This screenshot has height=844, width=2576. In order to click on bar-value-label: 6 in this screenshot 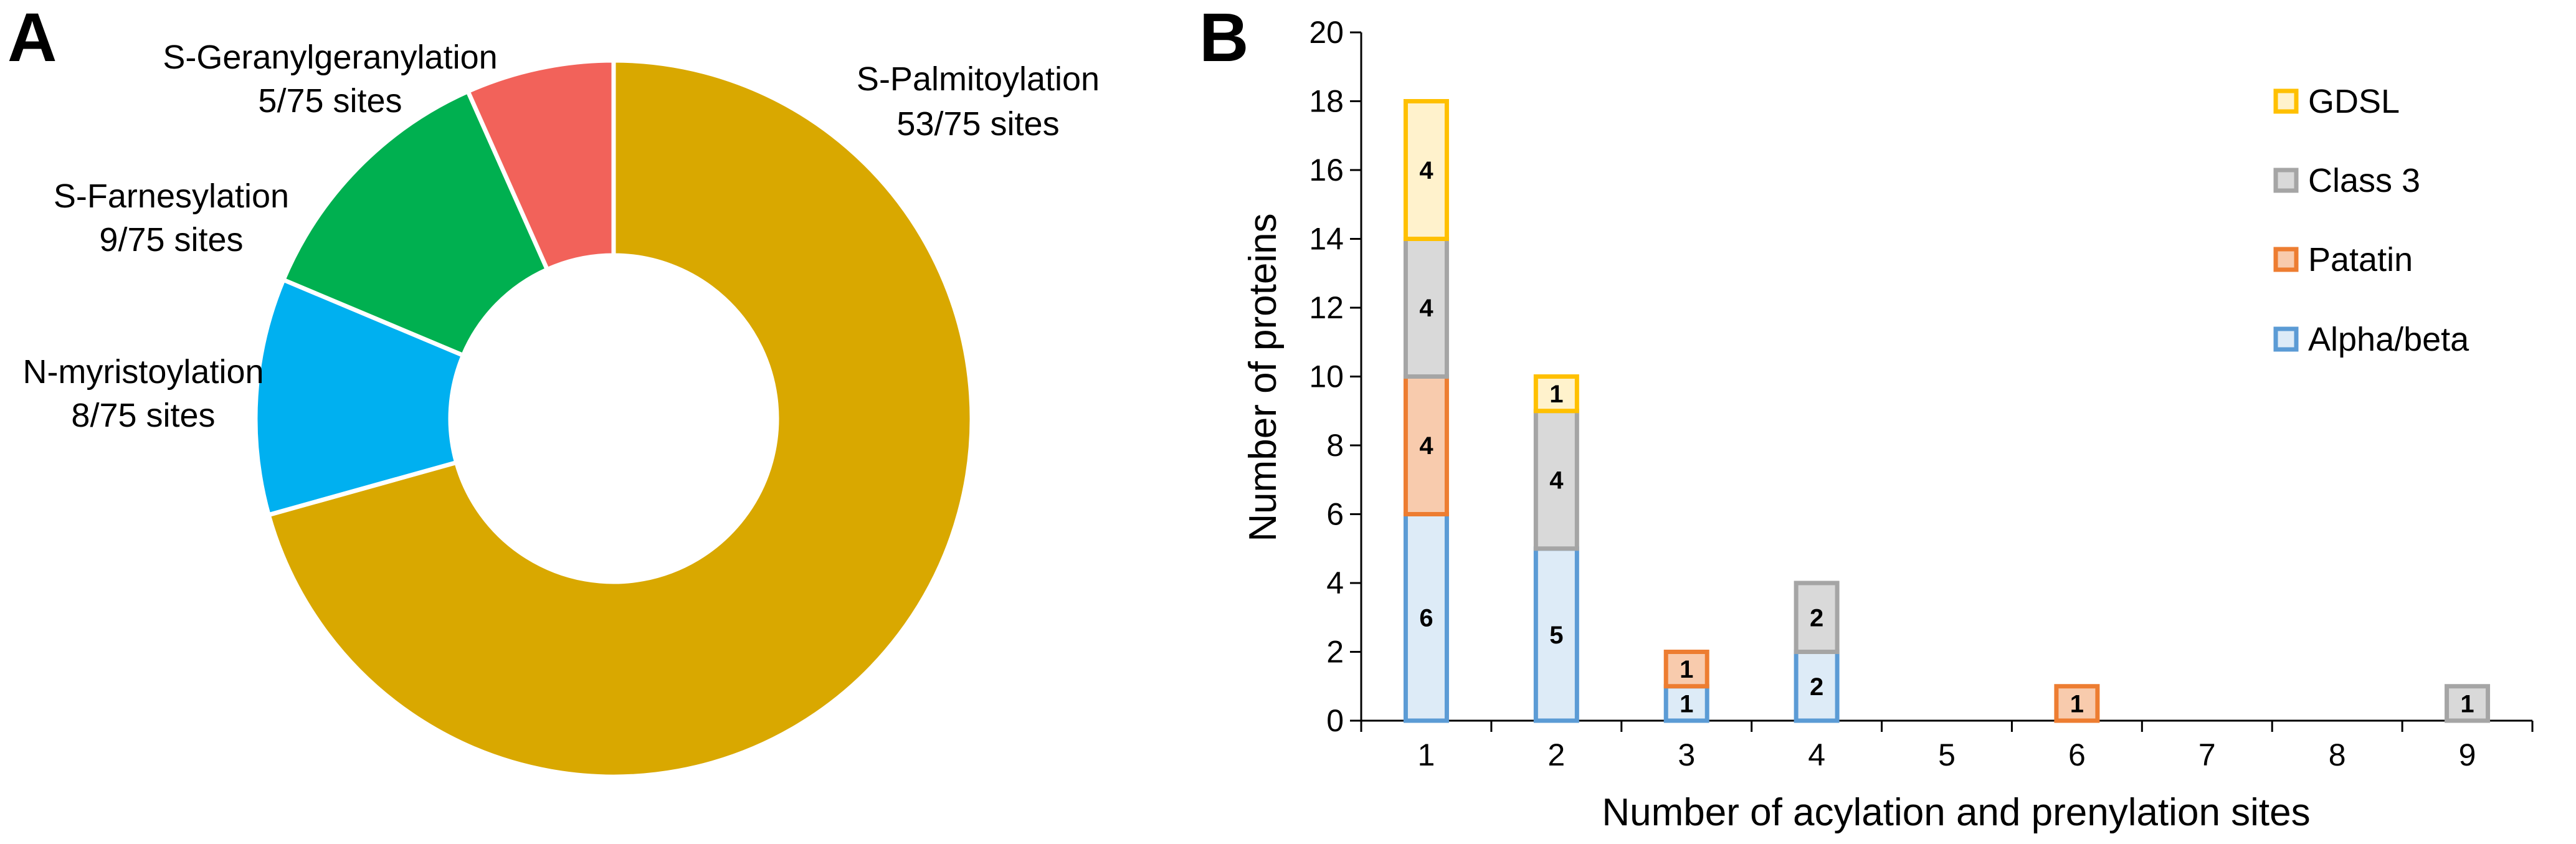, I will do `click(1426, 618)`.